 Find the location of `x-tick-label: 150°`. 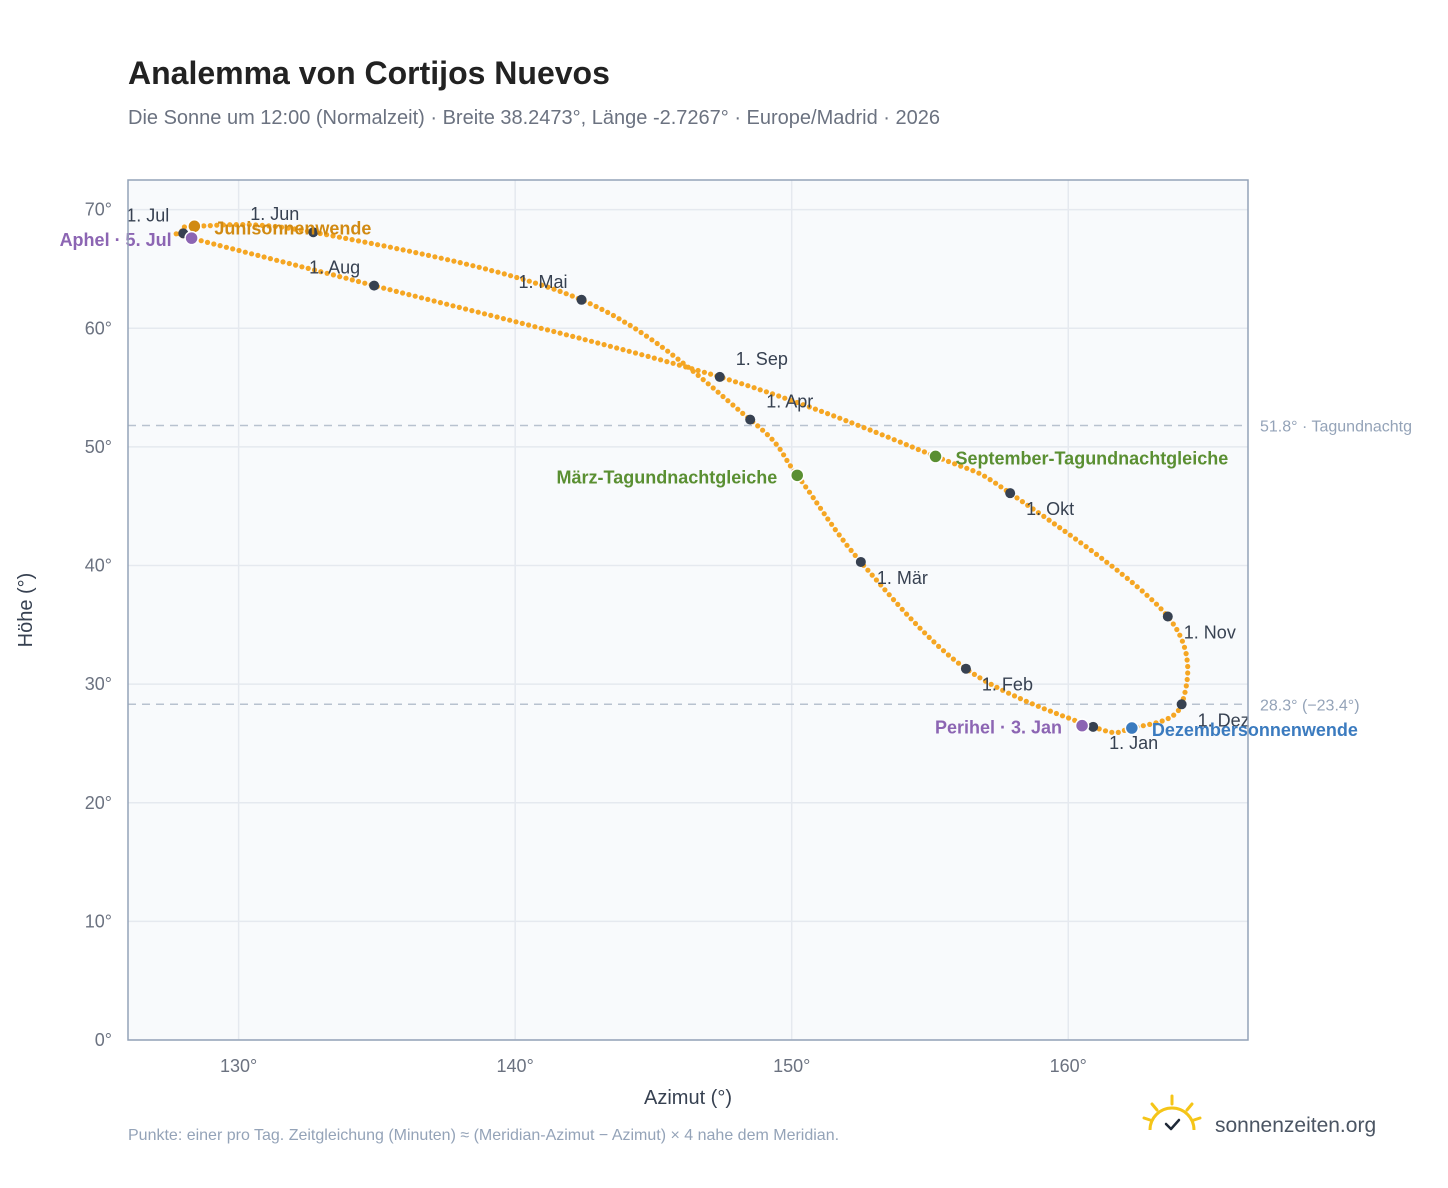

x-tick-label: 150° is located at coordinates (791, 1066).